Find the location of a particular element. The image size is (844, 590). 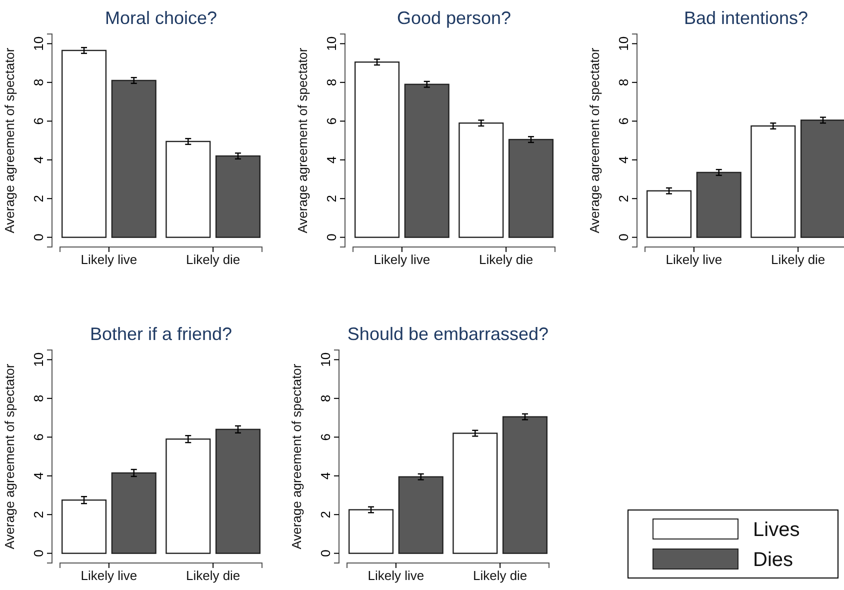

chart-title: Moral choice? is located at coordinates (161, 18).